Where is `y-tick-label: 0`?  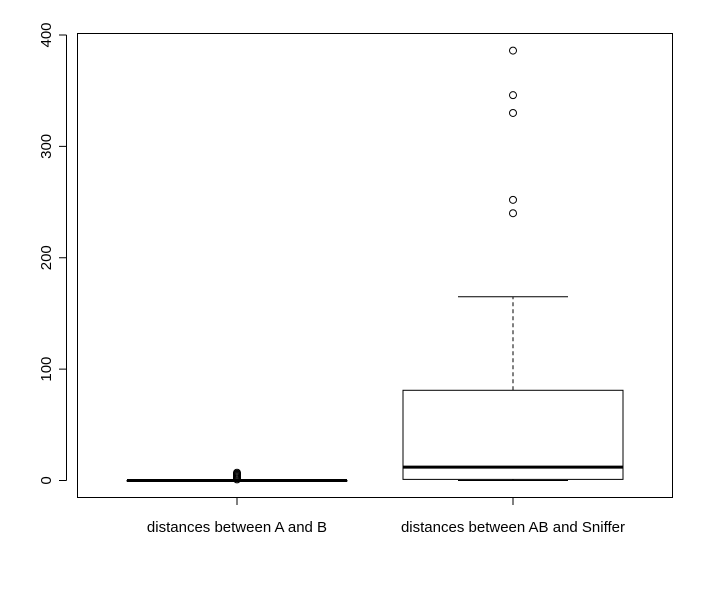 y-tick-label: 0 is located at coordinates (46, 480).